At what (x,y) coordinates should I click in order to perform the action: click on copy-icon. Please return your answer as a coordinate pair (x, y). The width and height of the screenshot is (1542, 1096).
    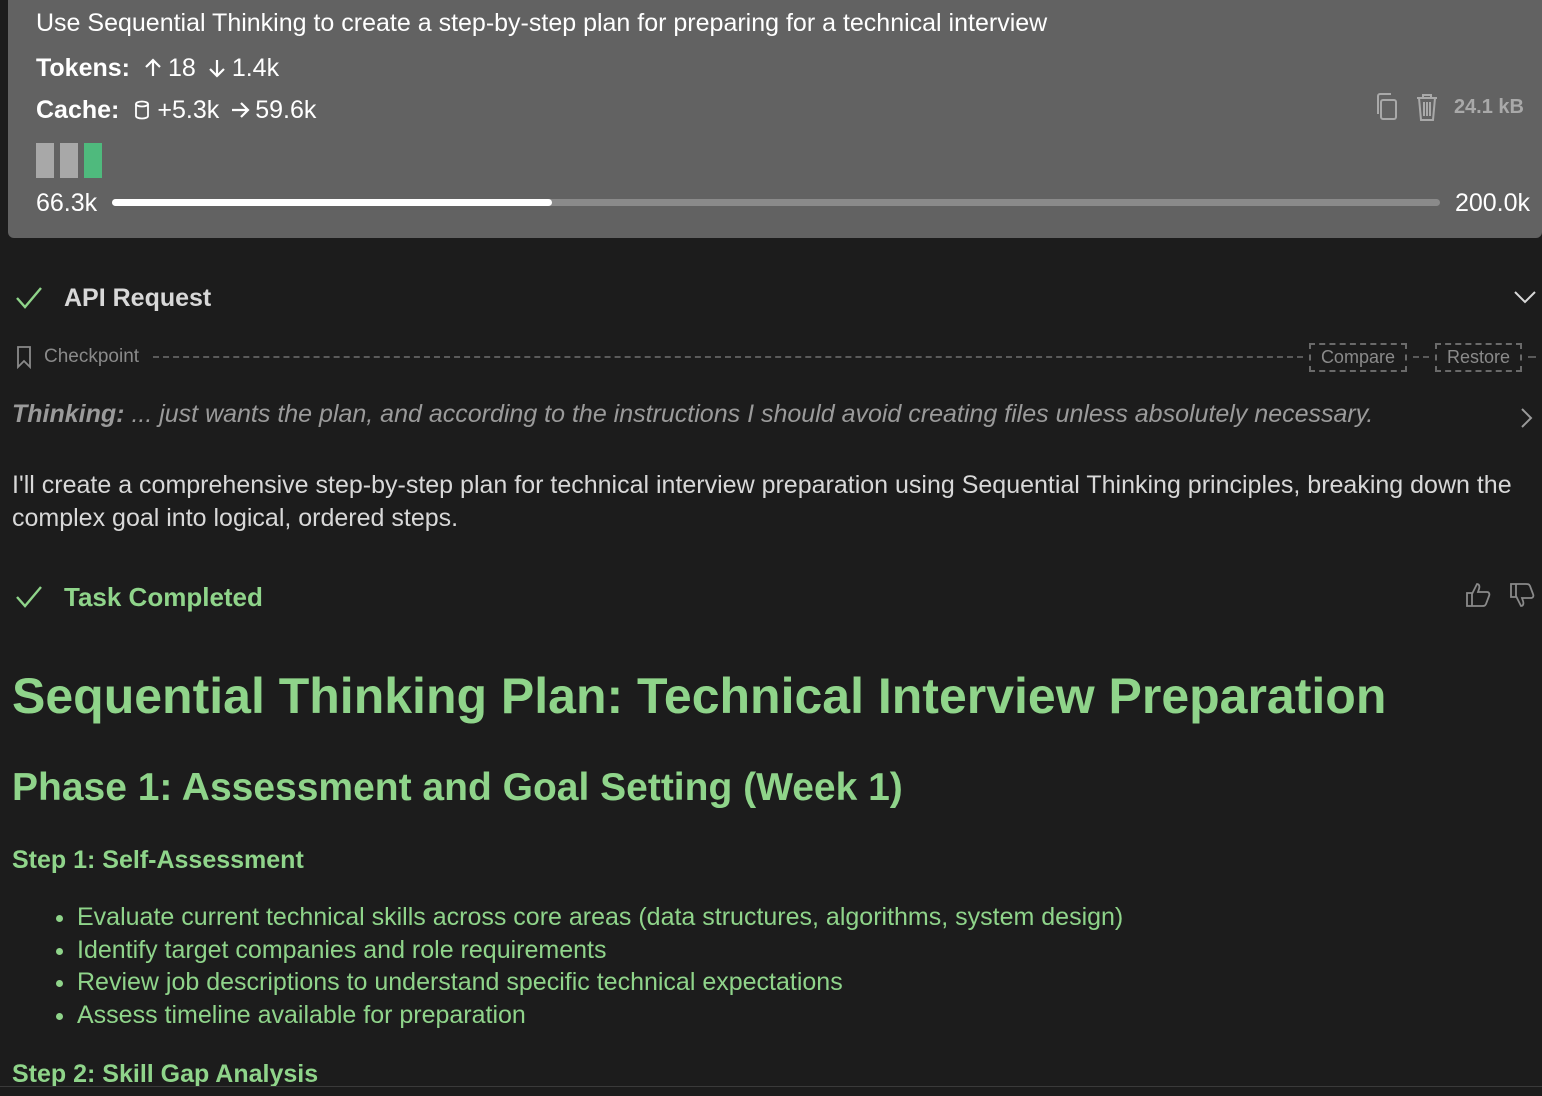
    Looking at the image, I should click on (1387, 107).